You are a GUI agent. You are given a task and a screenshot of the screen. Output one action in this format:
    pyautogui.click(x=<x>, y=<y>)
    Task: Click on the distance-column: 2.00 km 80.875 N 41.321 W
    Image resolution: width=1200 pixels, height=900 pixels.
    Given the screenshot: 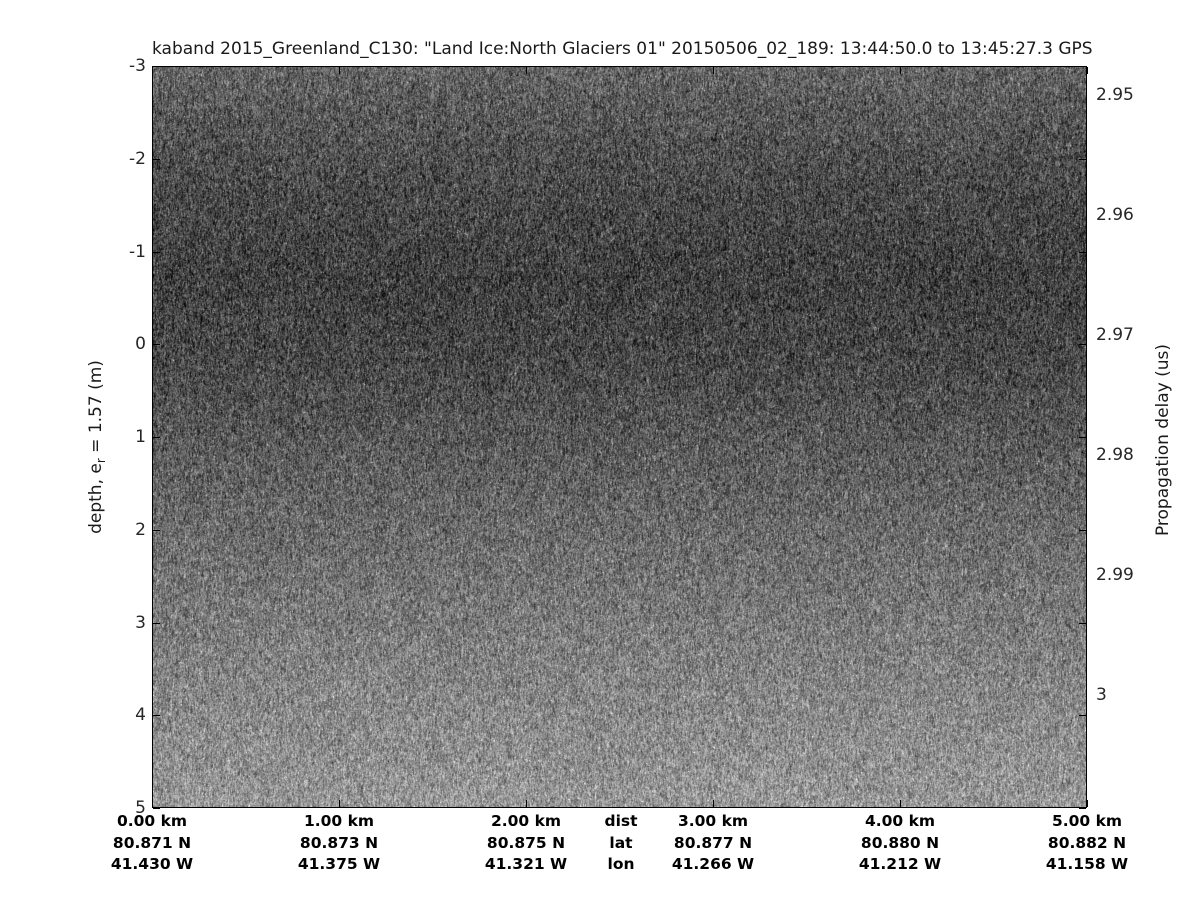 What is the action you would take?
    pyautogui.click(x=526, y=843)
    